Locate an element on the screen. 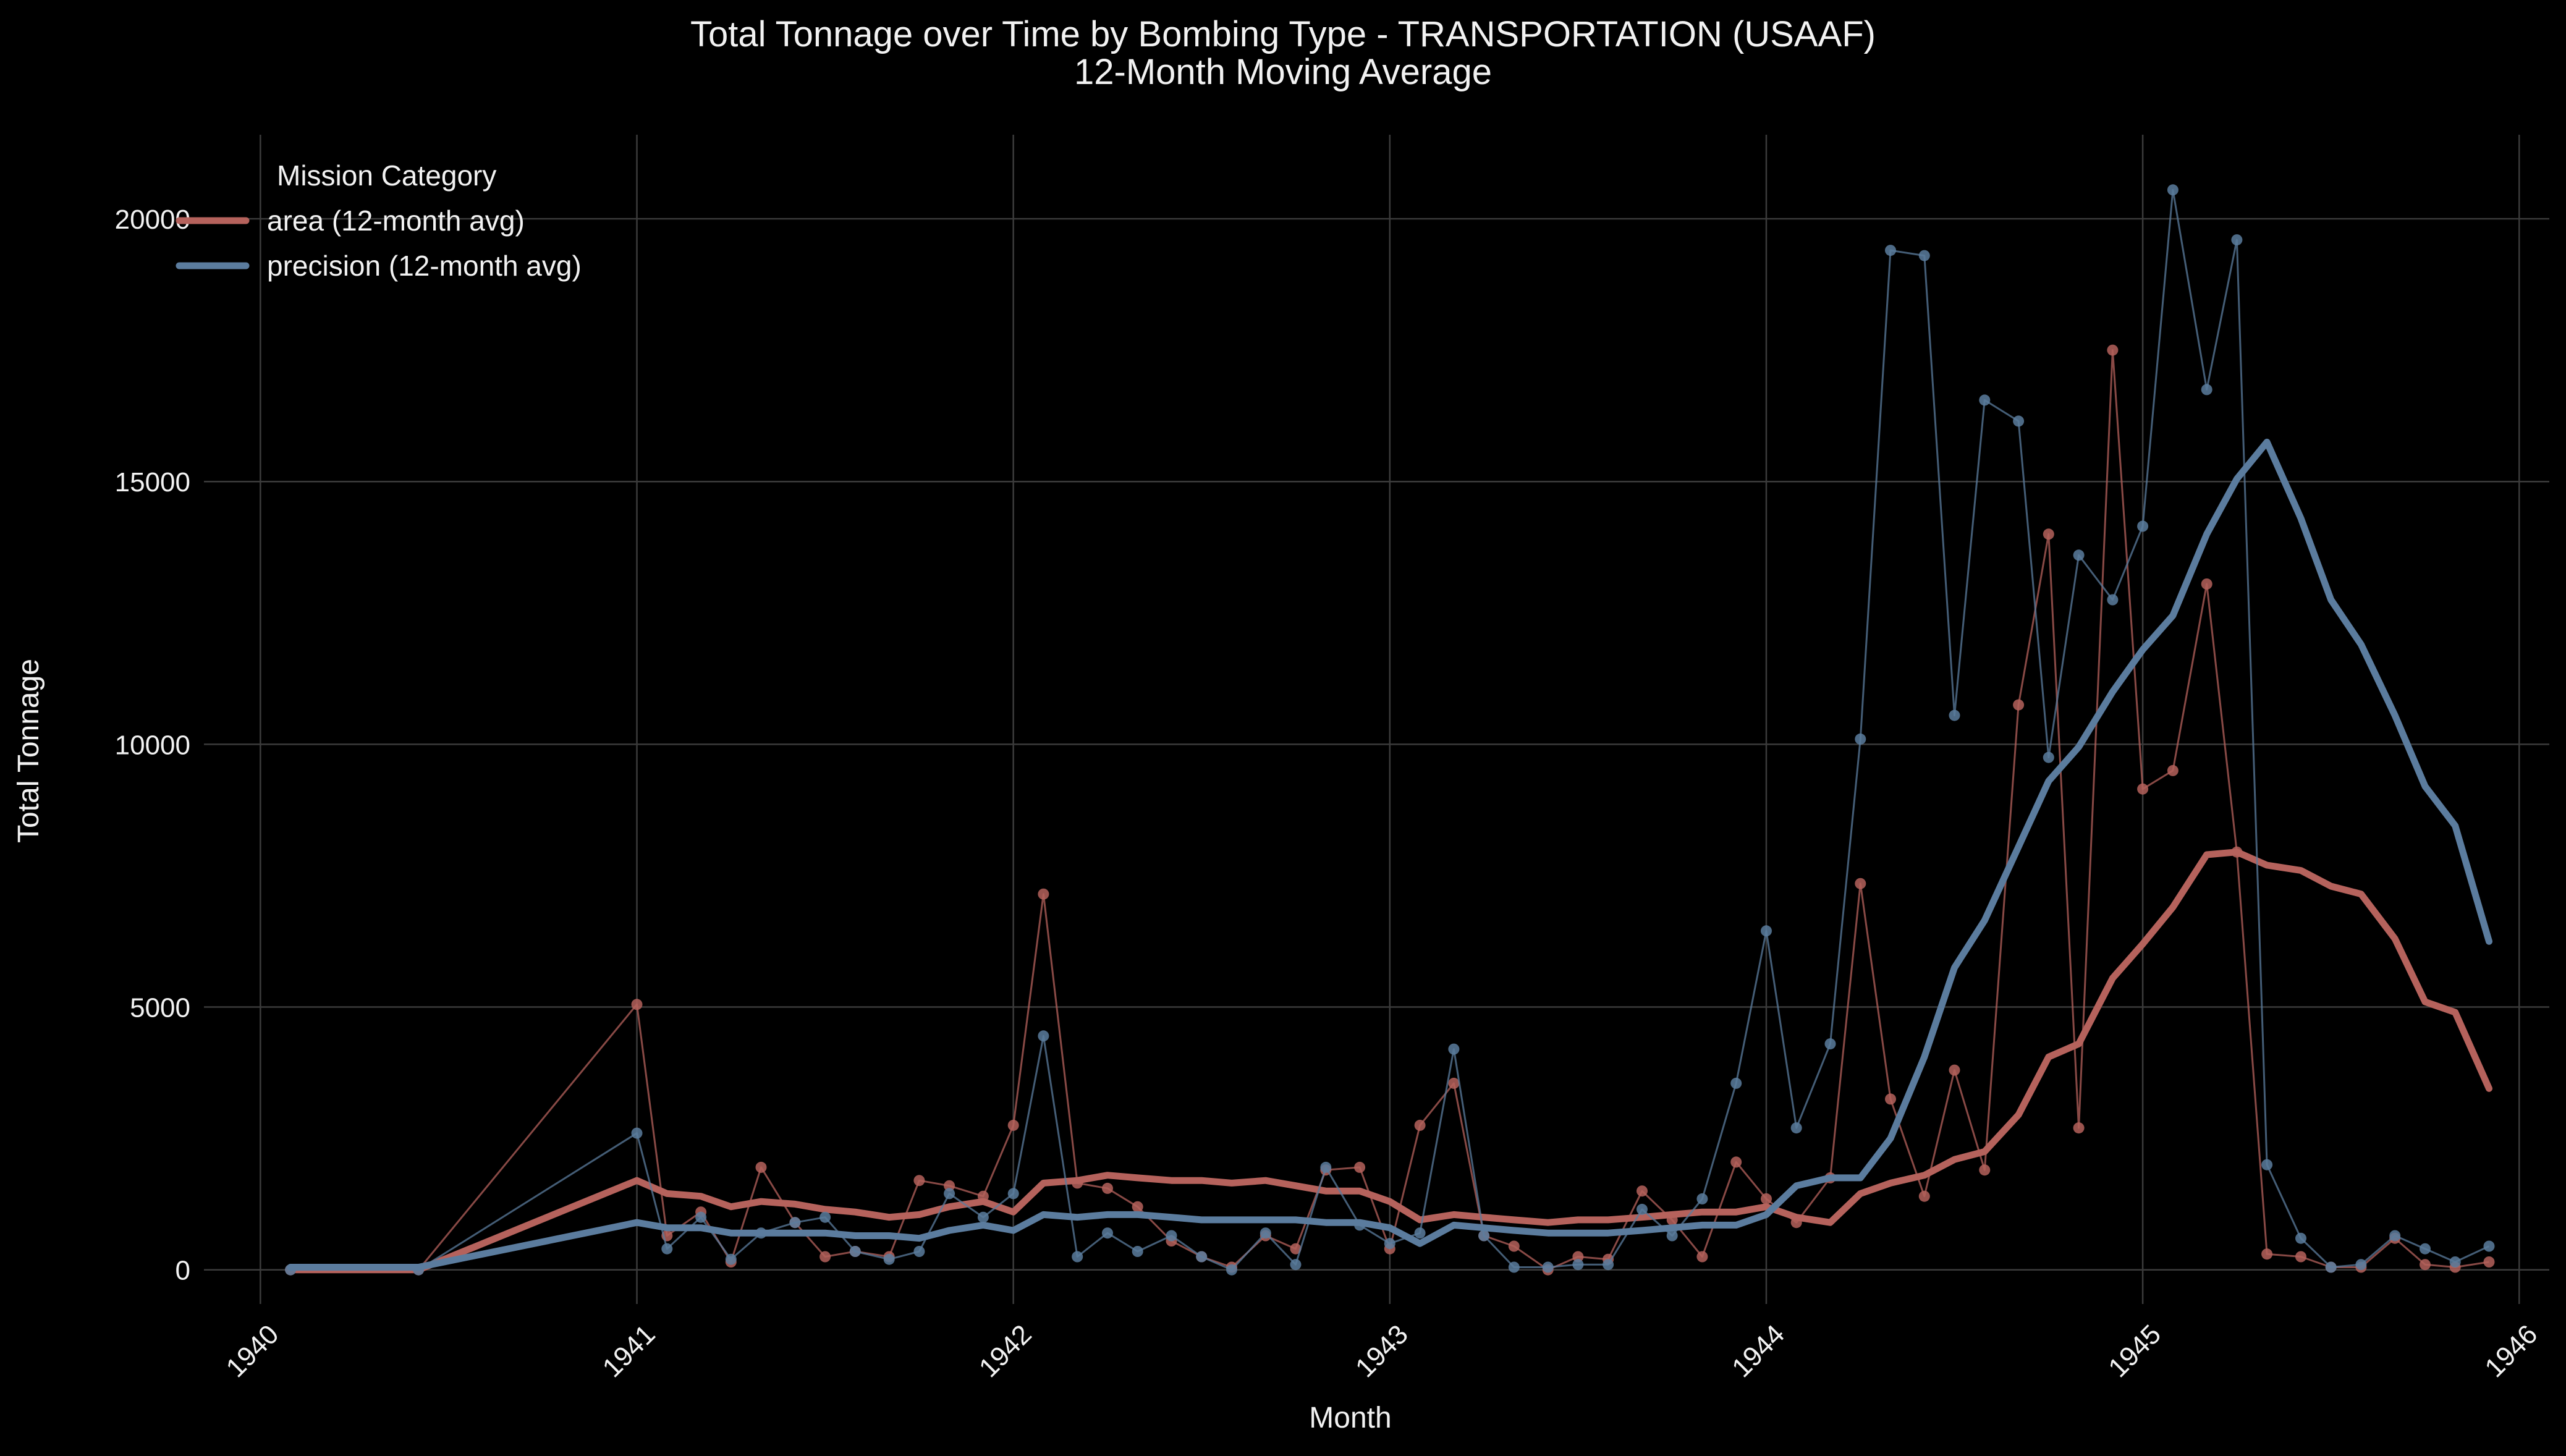  legend-label-area: area (12-month avg) is located at coordinates (396, 221).